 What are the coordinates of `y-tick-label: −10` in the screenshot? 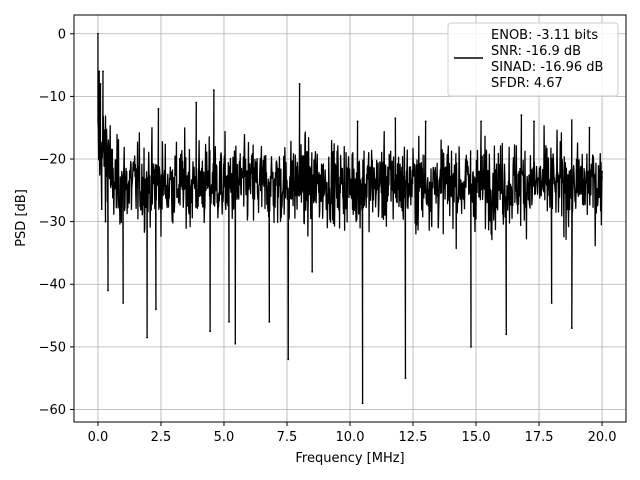 It's located at (52, 97).